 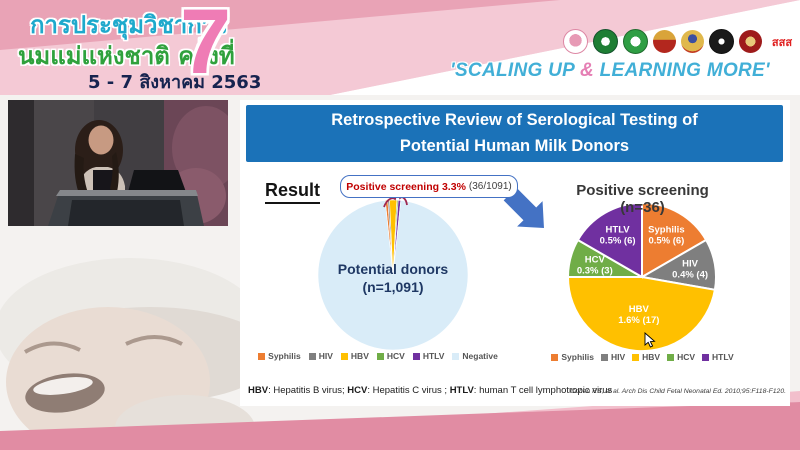 What do you see at coordinates (393, 269) in the screenshot?
I see `left-pie-label-line1: Potential donors` at bounding box center [393, 269].